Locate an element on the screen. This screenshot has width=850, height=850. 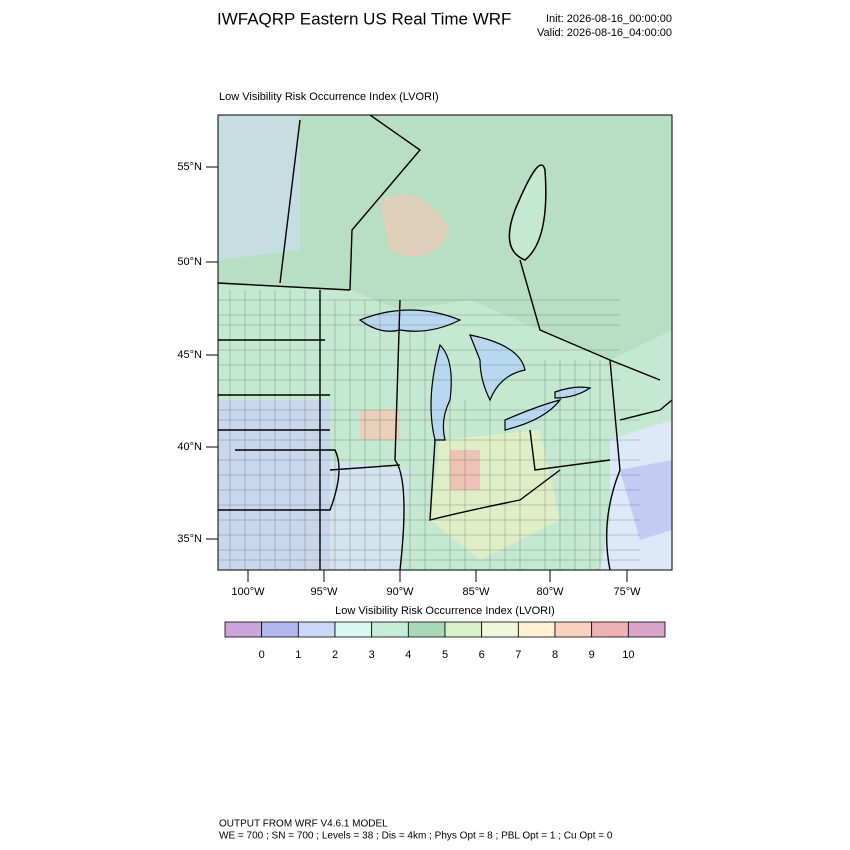
colorbar-label: 3 is located at coordinates (372, 655).